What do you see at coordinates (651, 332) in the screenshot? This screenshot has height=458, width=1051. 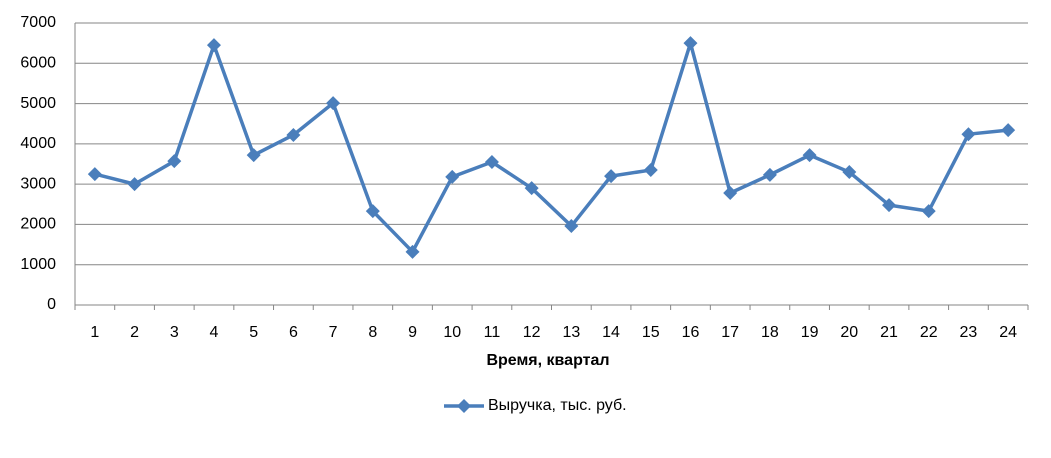 I see `x-tick-label: 15` at bounding box center [651, 332].